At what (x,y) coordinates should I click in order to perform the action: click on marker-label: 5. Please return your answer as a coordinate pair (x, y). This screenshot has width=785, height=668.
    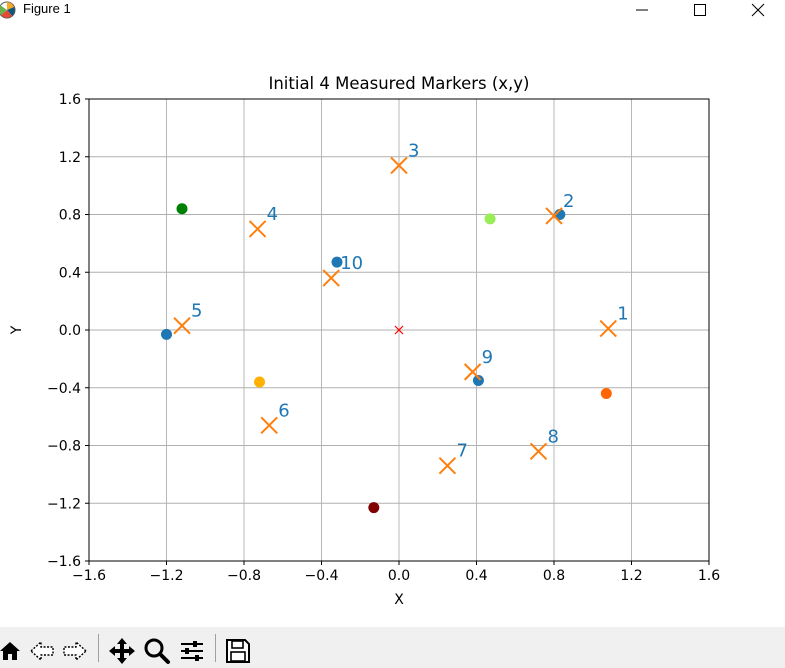
    Looking at the image, I should click on (196, 311).